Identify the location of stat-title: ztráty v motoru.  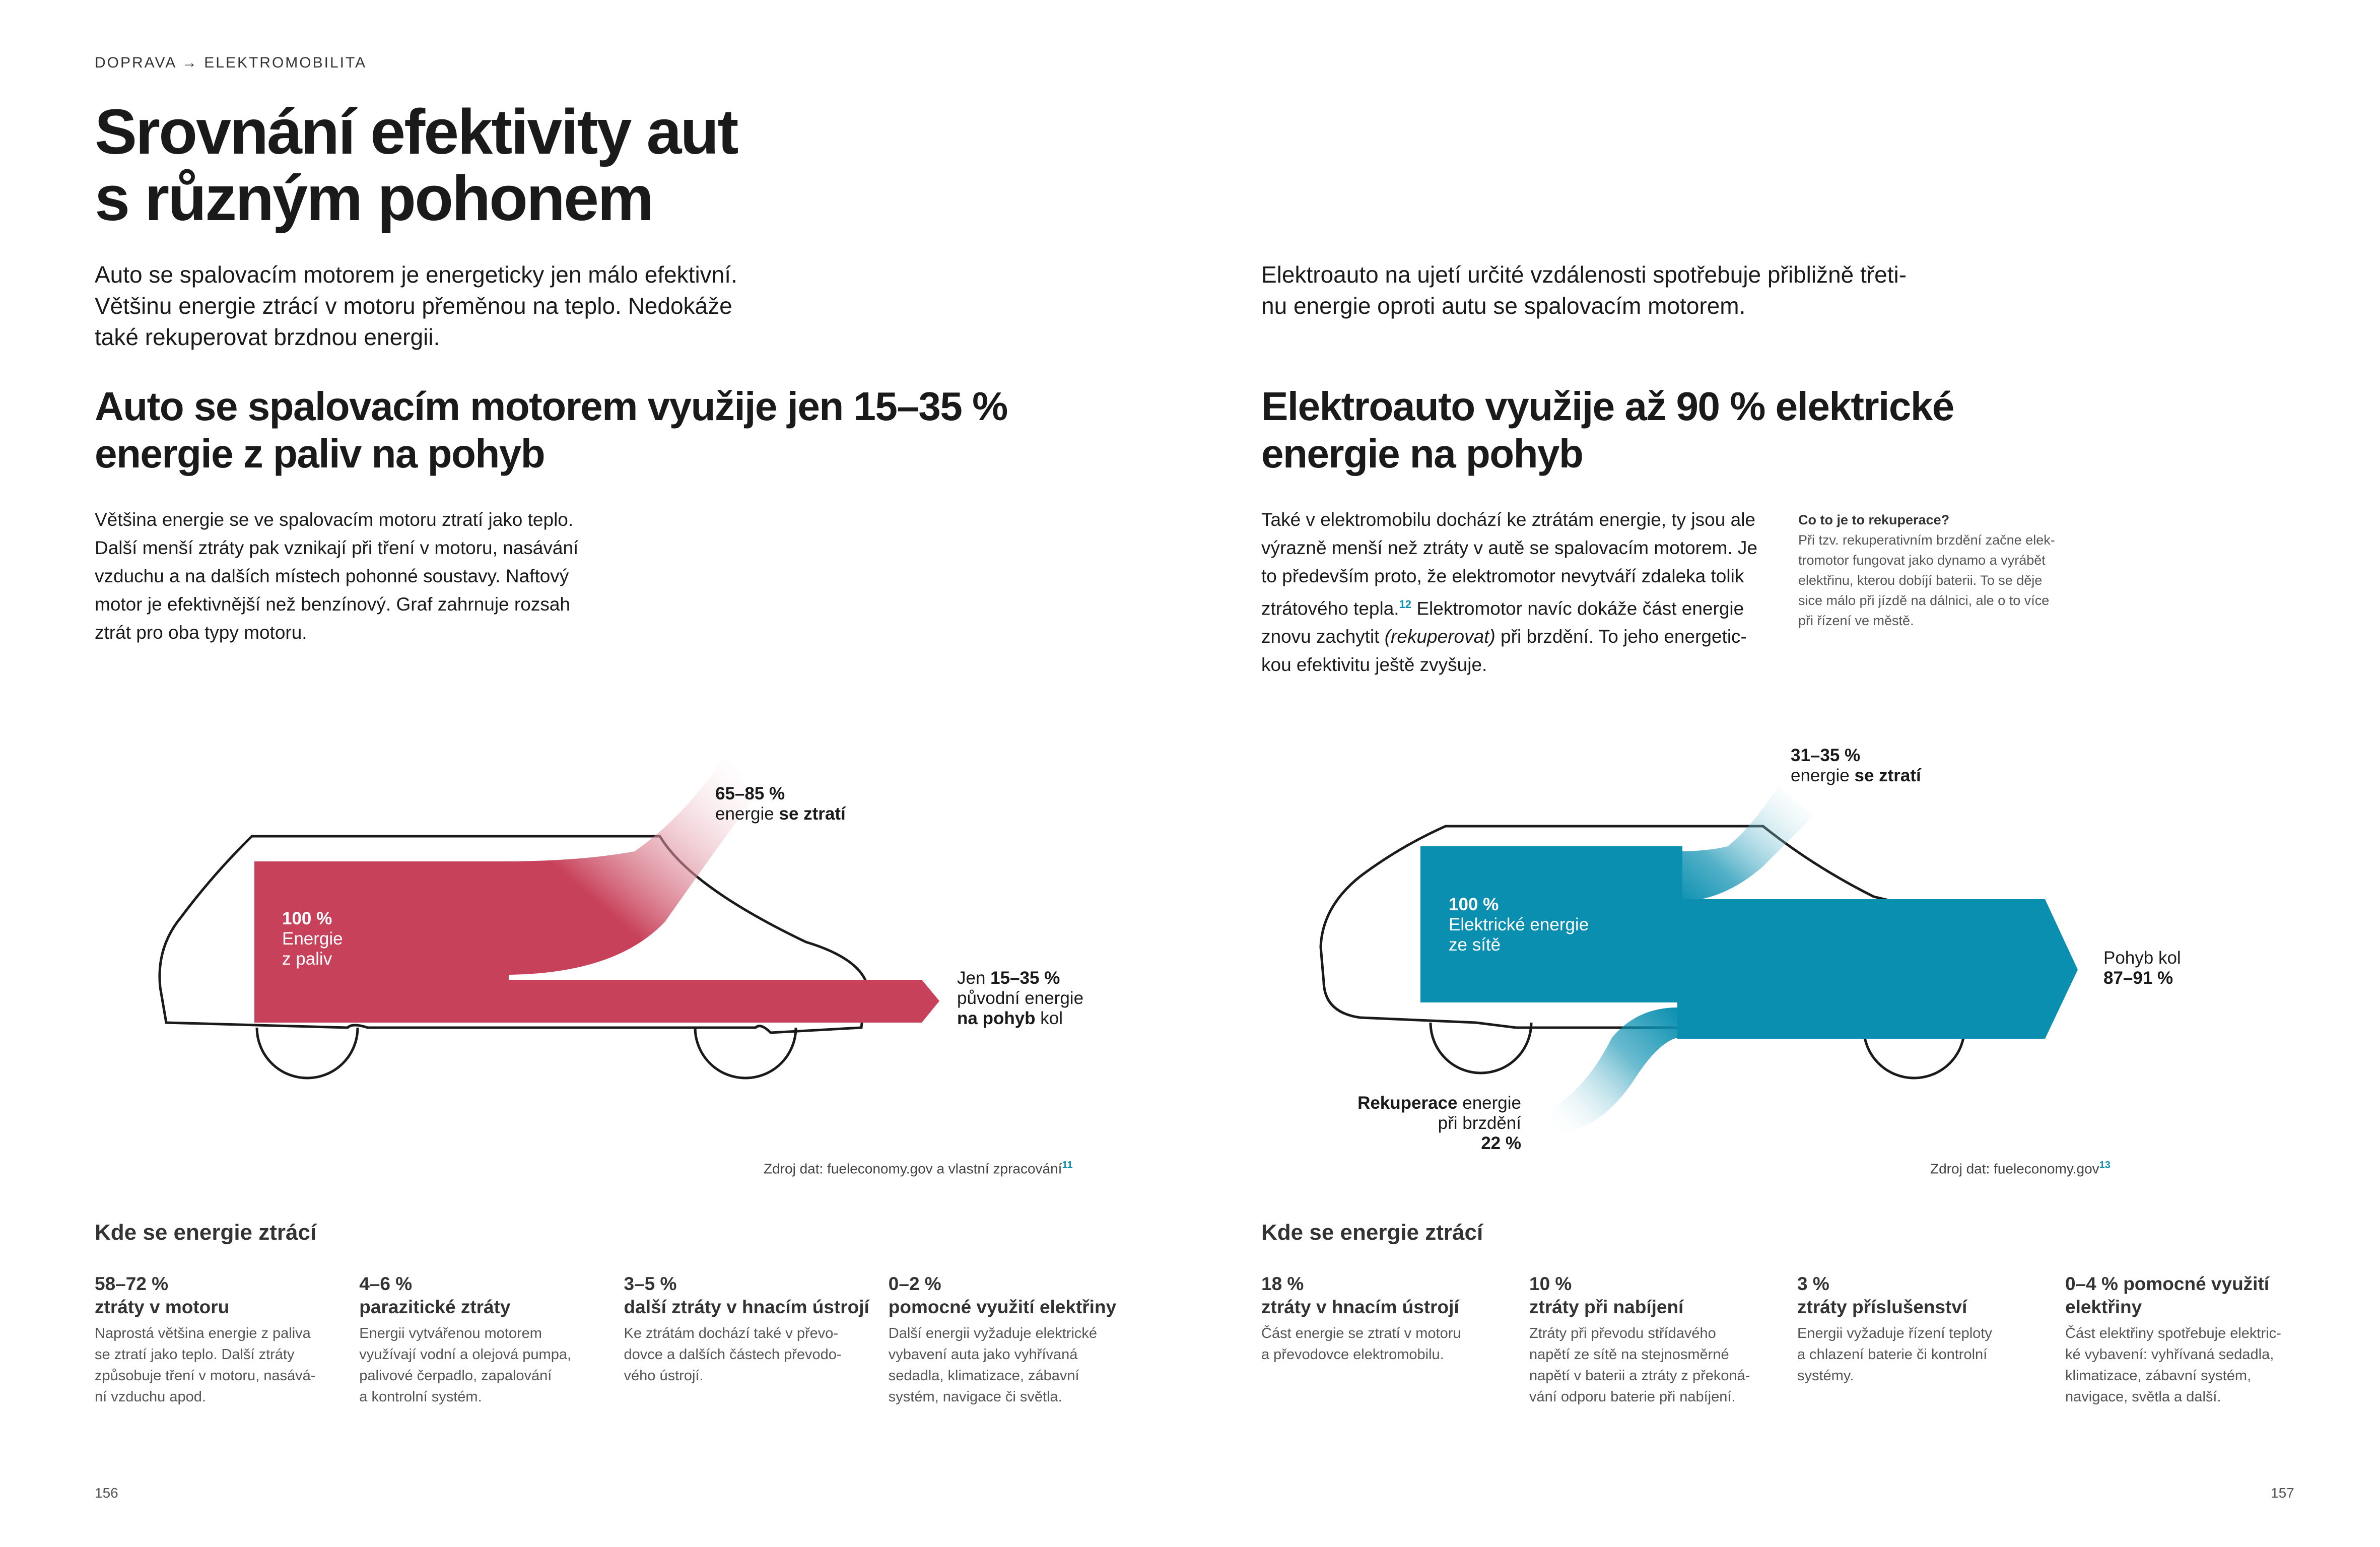
(162, 1307).